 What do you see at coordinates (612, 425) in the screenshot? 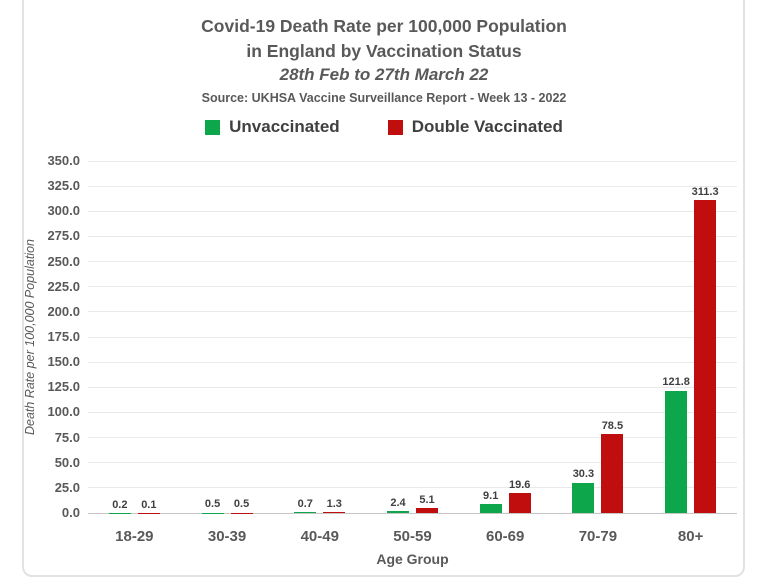
I see `bar-data-label: 78.5` at bounding box center [612, 425].